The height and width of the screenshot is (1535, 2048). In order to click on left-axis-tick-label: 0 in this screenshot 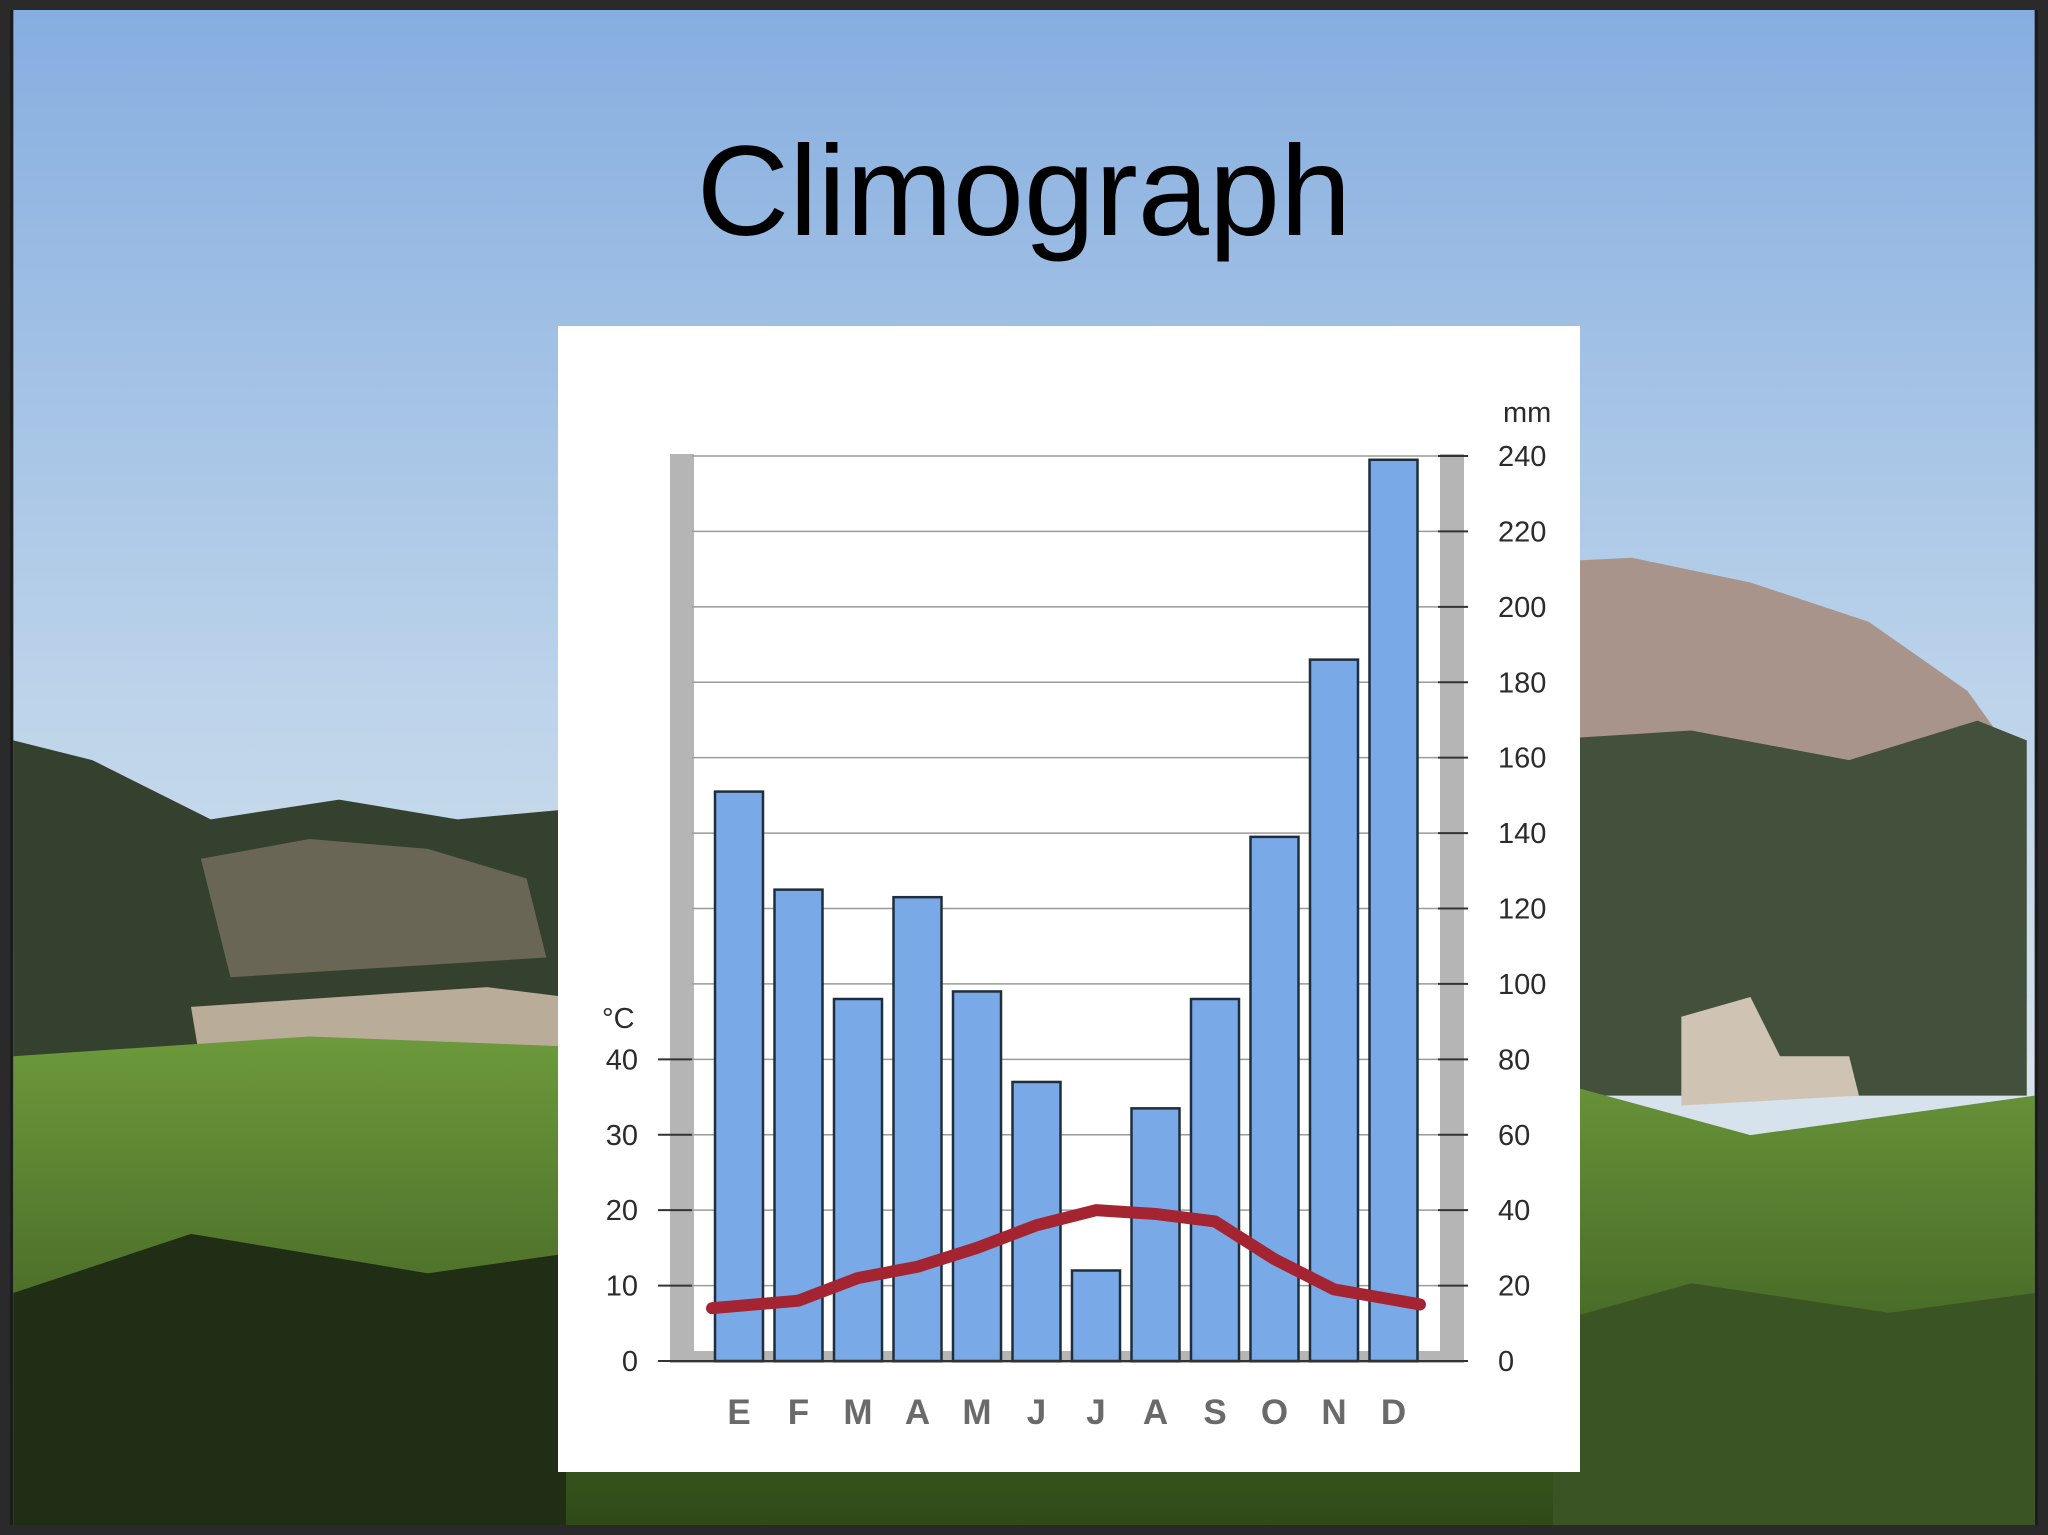, I will do `click(630, 1362)`.